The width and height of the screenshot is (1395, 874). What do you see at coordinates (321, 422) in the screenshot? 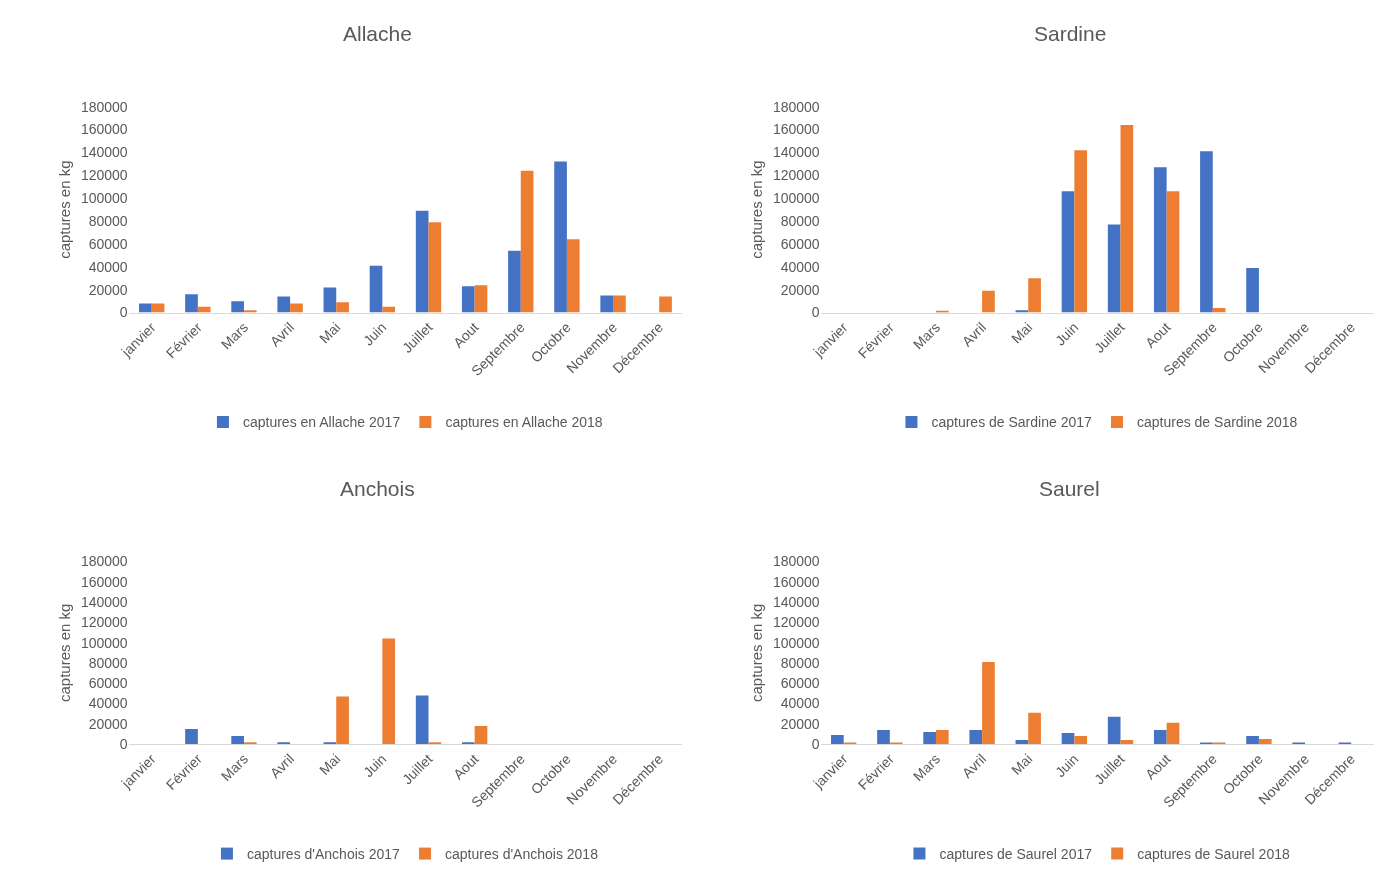
I see `legend-label: captures en Allache 2017` at bounding box center [321, 422].